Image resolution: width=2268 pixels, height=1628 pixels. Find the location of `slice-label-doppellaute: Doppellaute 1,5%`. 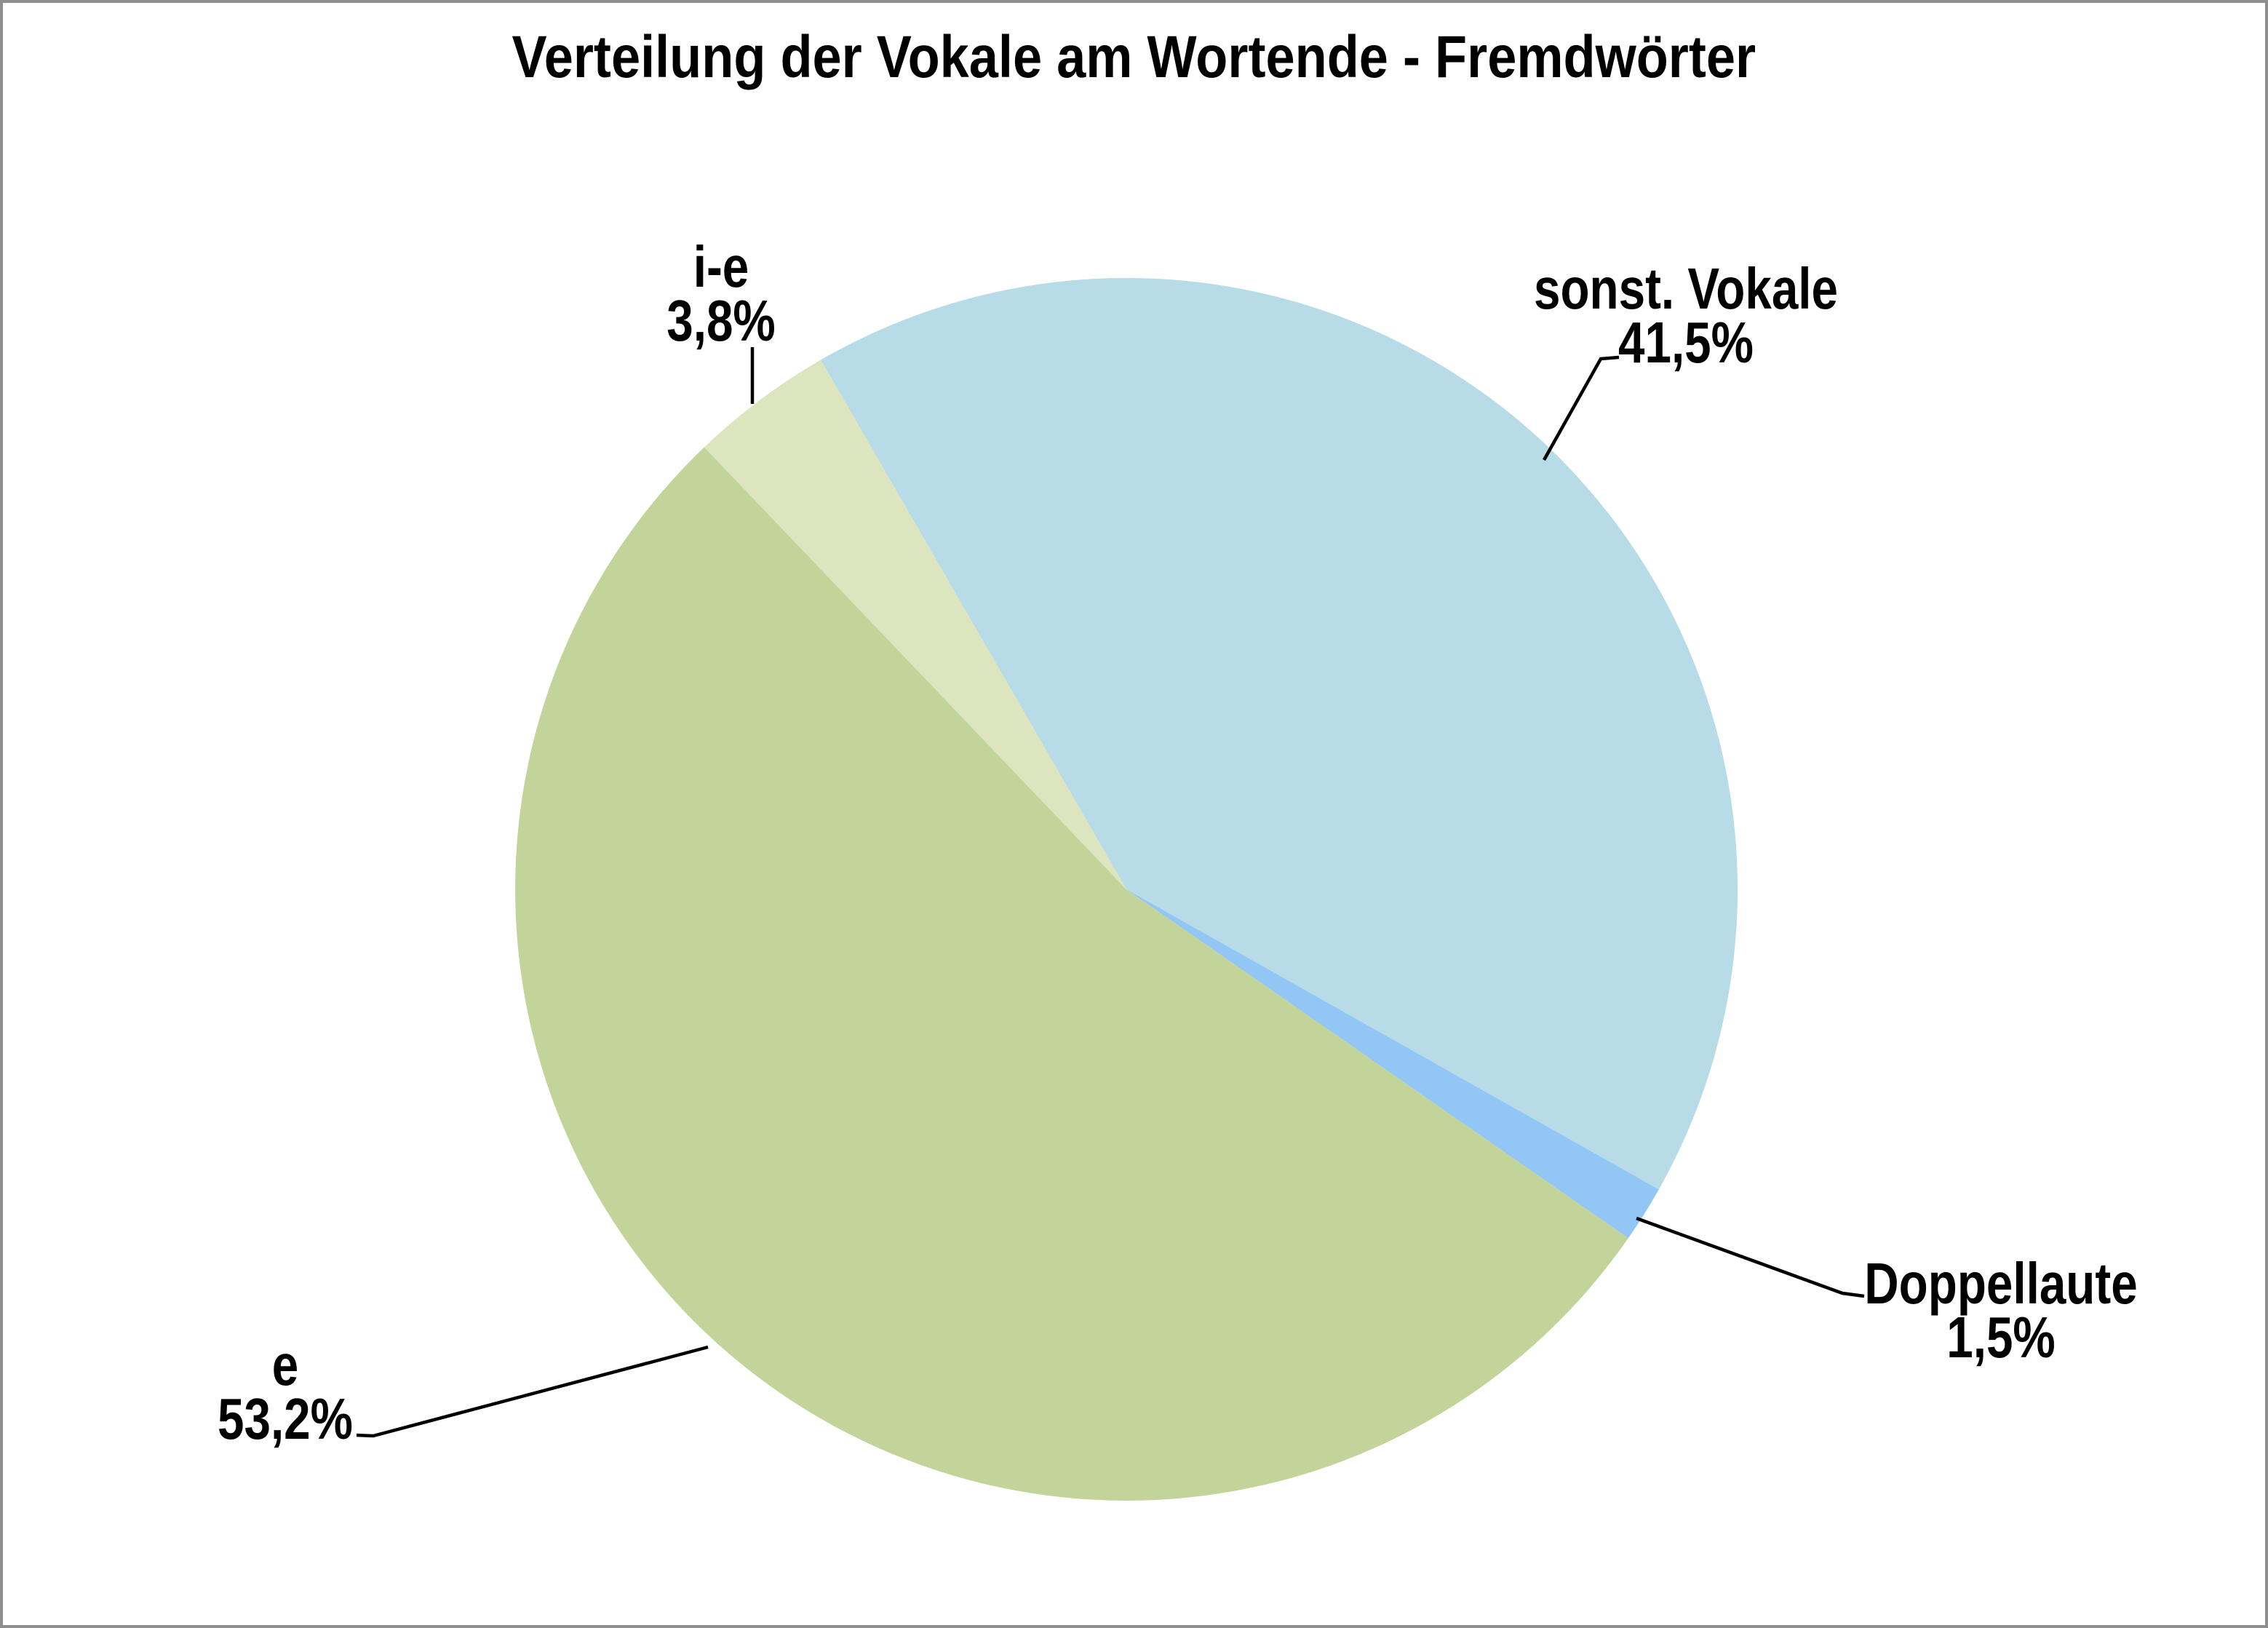

slice-label-doppellaute: Doppellaute 1,5% is located at coordinates (2001, 1310).